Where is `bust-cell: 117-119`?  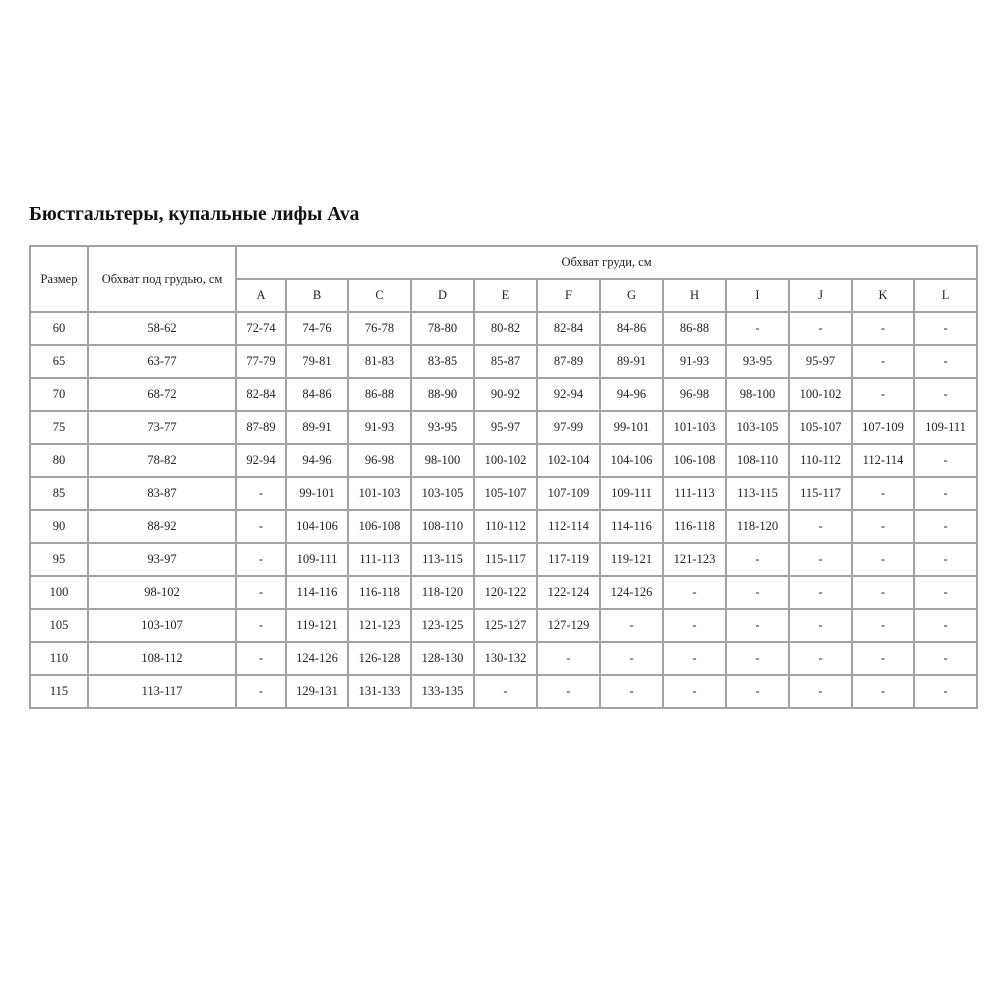
bust-cell: 117-119 is located at coordinates (568, 559).